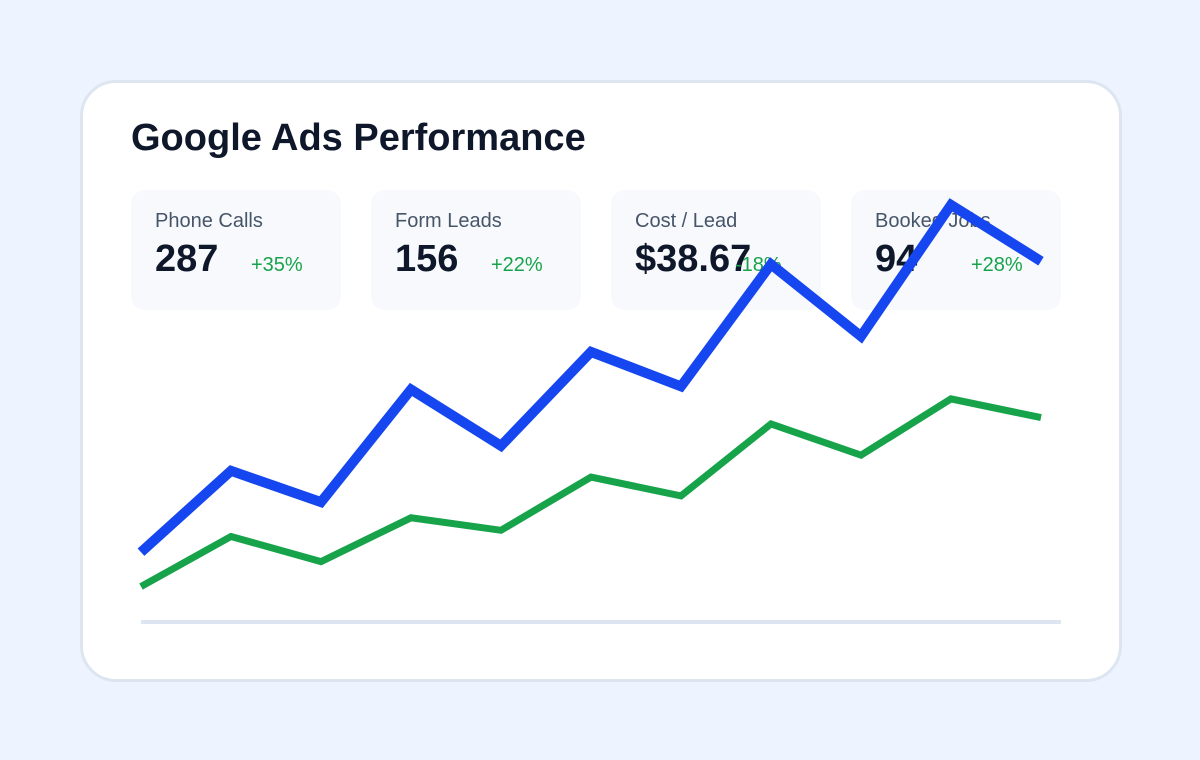 The image size is (1200, 760). I want to click on kpi-delta: +35%, so click(277, 265).